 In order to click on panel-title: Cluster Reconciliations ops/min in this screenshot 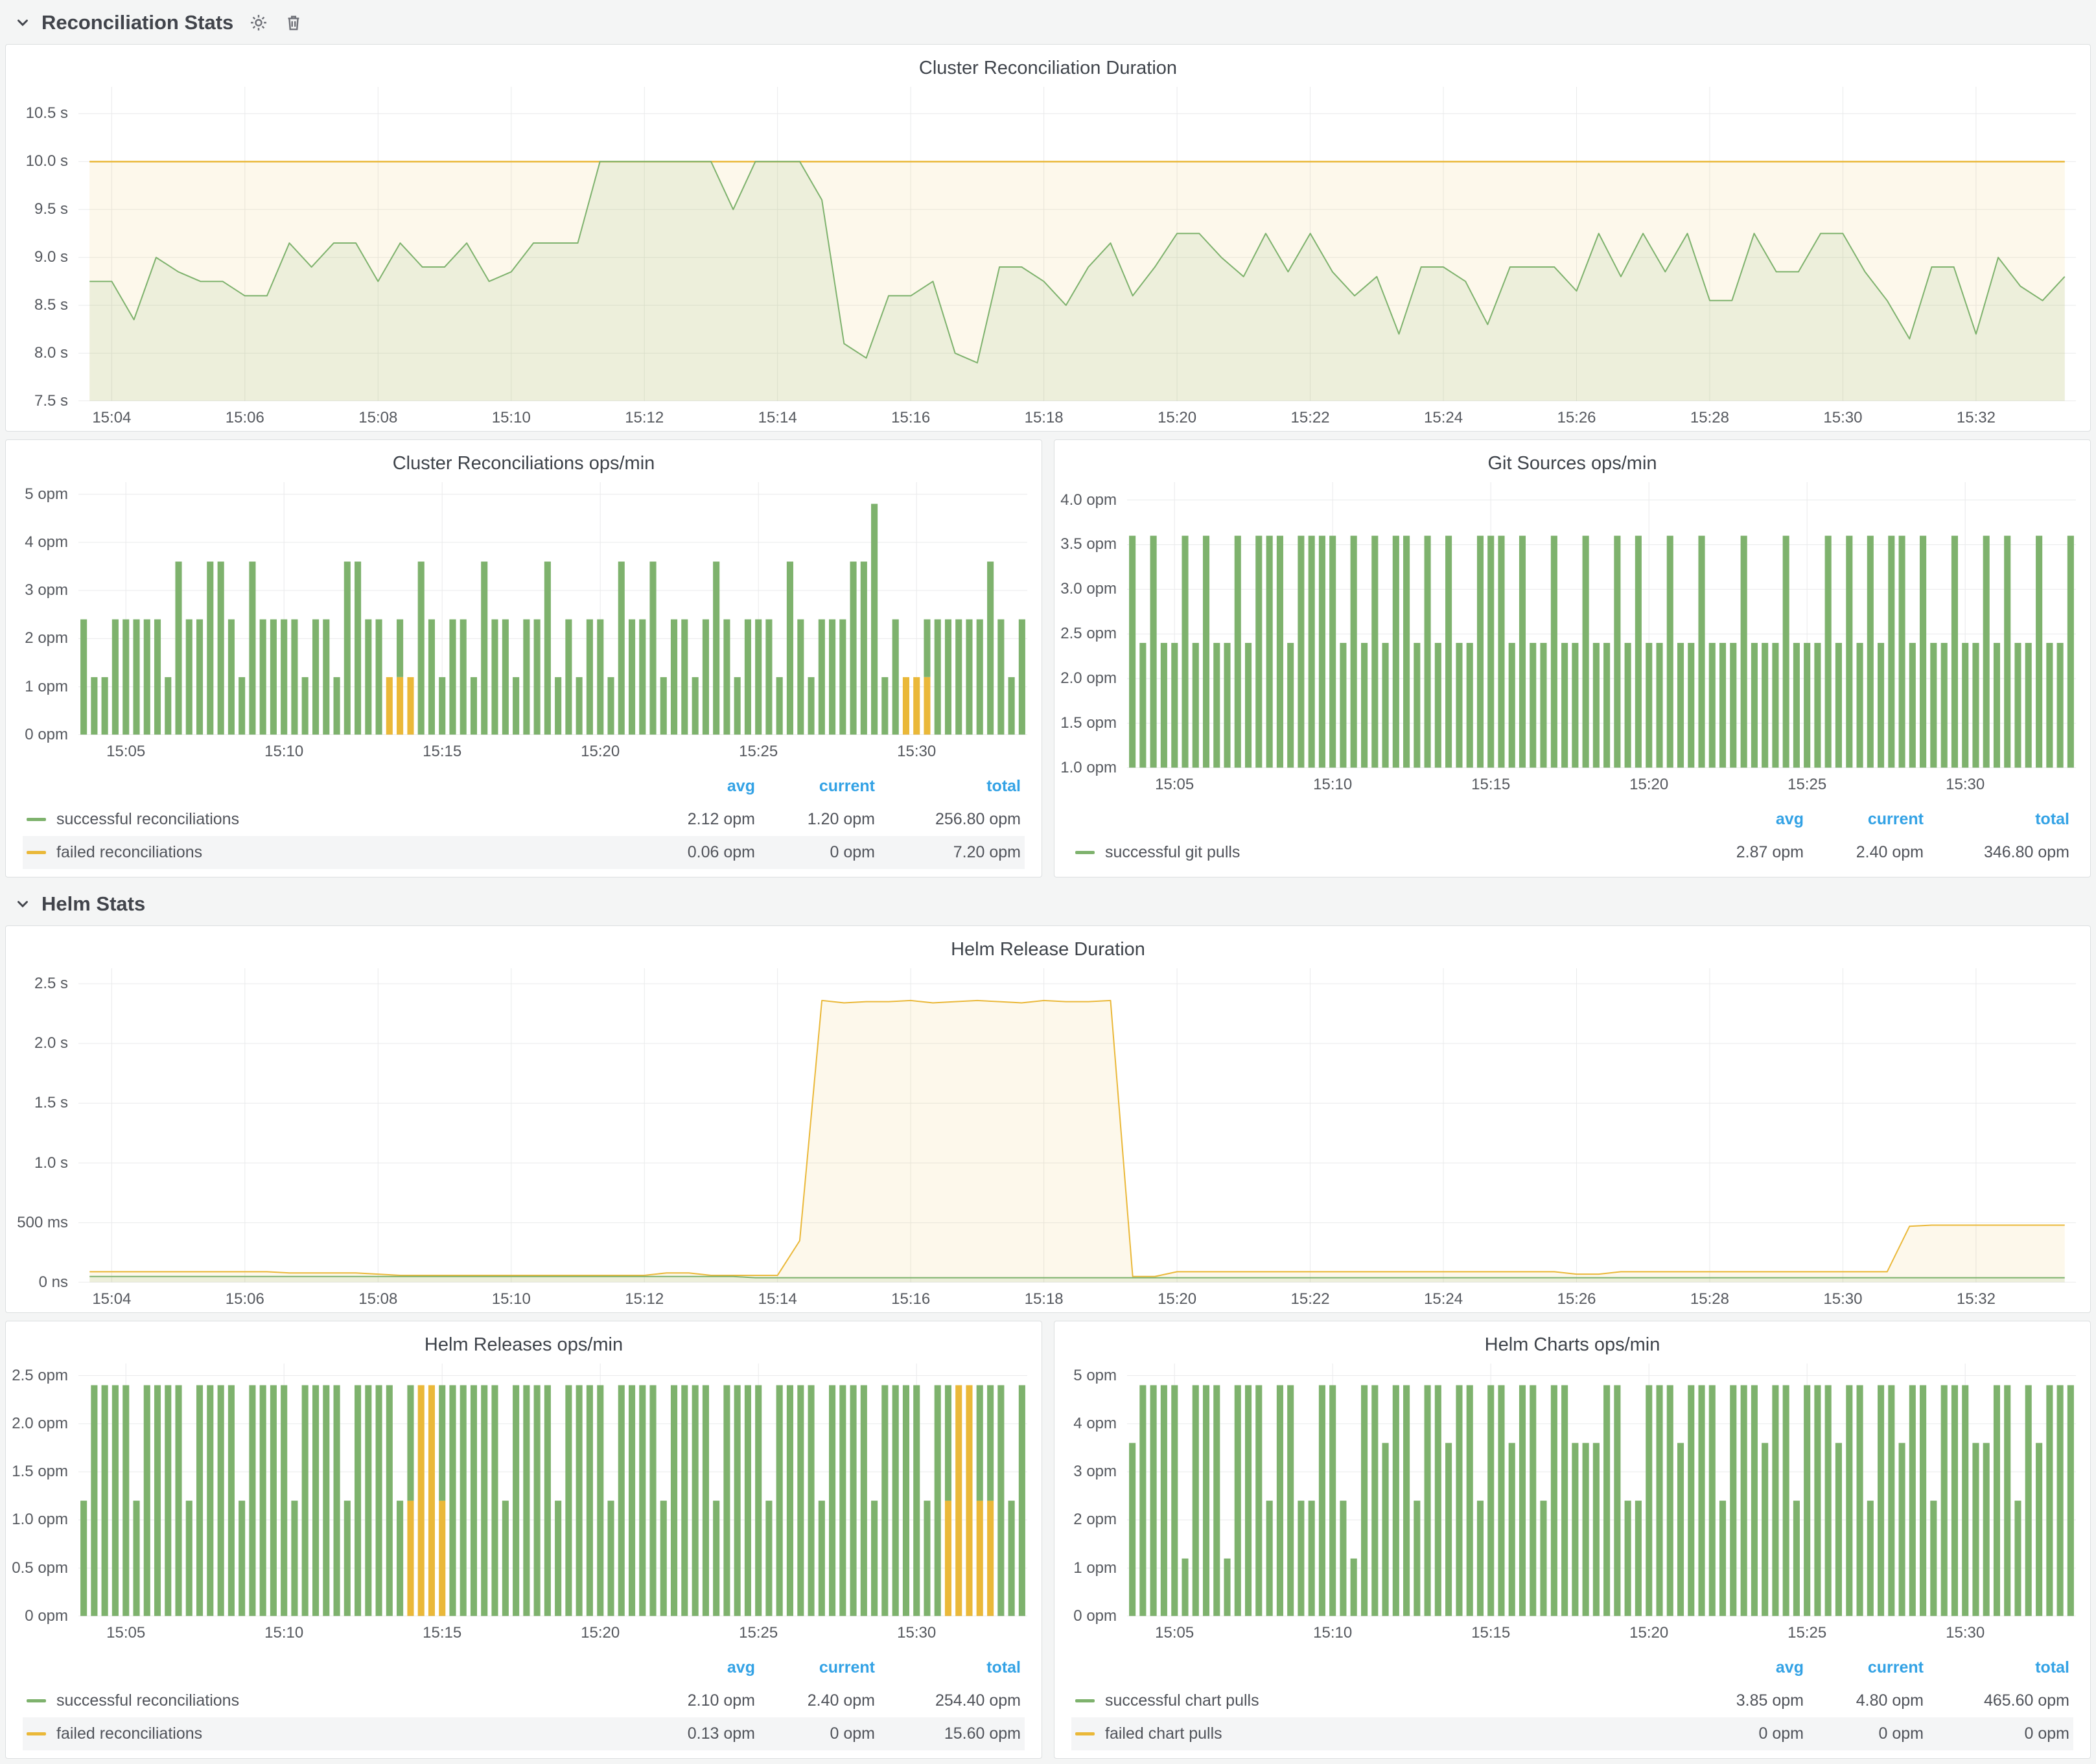, I will do `click(523, 463)`.